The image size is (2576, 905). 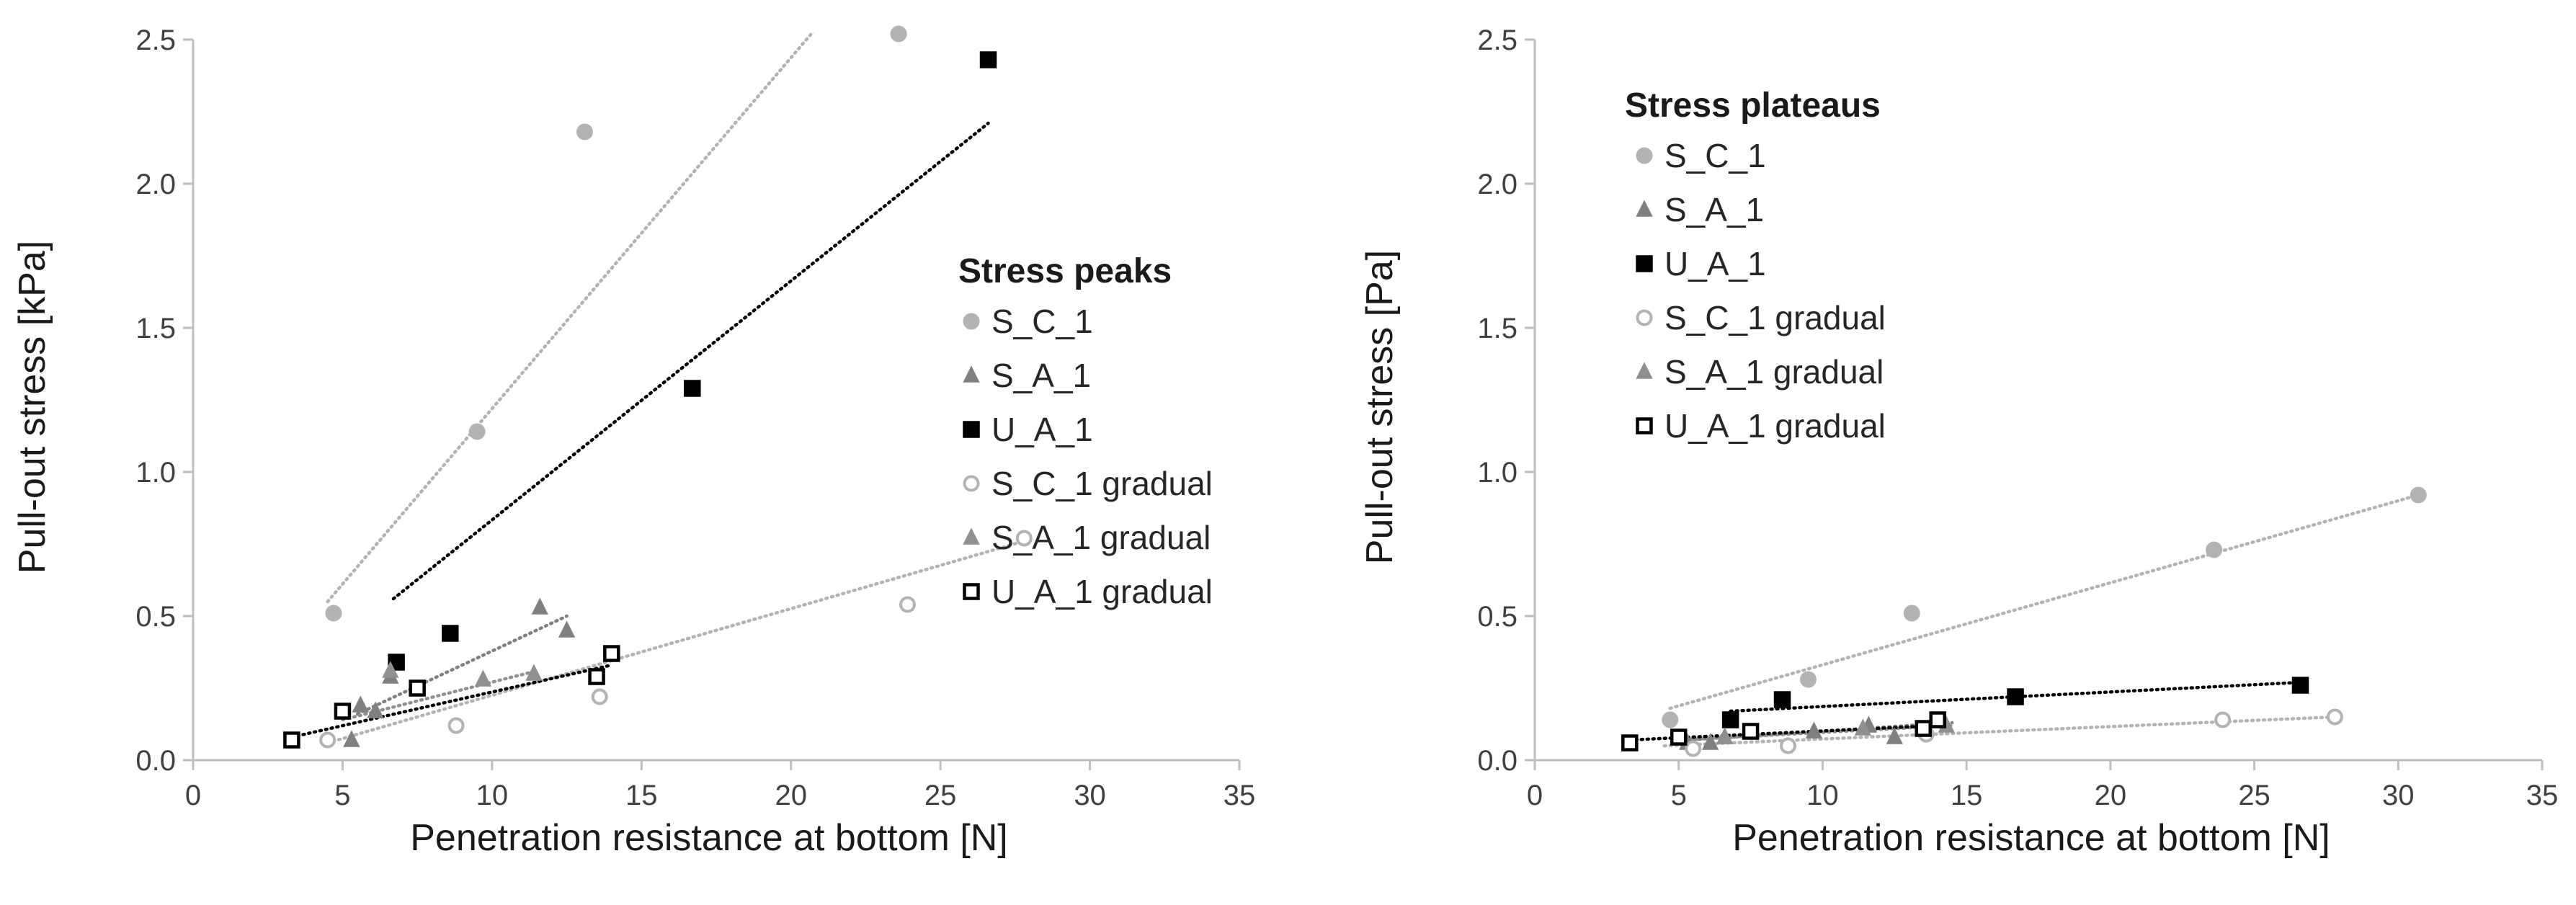 I want to click on y-axis-title: Pull-out stress [kPa], so click(x=32, y=407).